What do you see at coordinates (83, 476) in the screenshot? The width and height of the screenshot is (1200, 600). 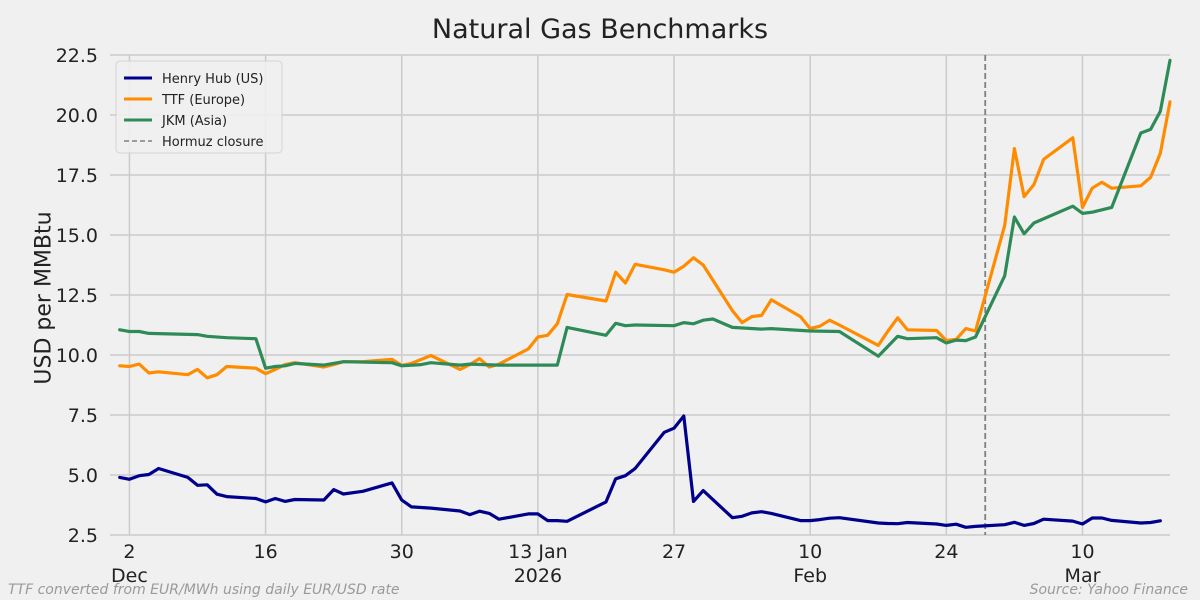 I see `y-tick-label: 5.0` at bounding box center [83, 476].